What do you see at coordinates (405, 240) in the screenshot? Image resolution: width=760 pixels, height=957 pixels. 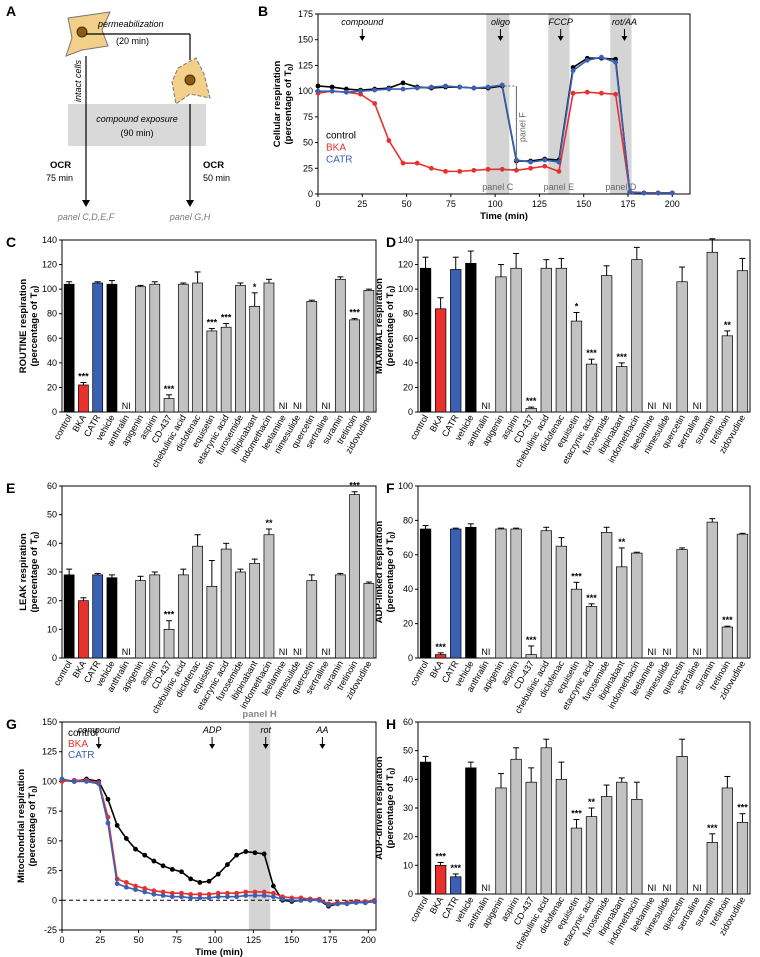 I see `y-tick-label: 140` at bounding box center [405, 240].